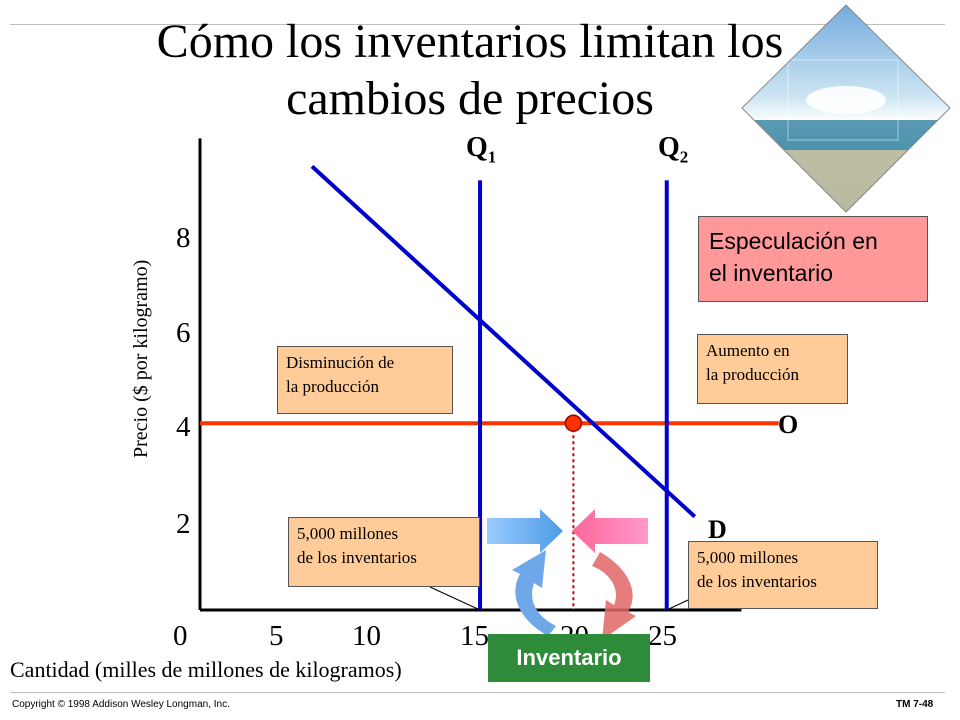  What do you see at coordinates (525, 531) in the screenshot?
I see `blue-inflow-arrow` at bounding box center [525, 531].